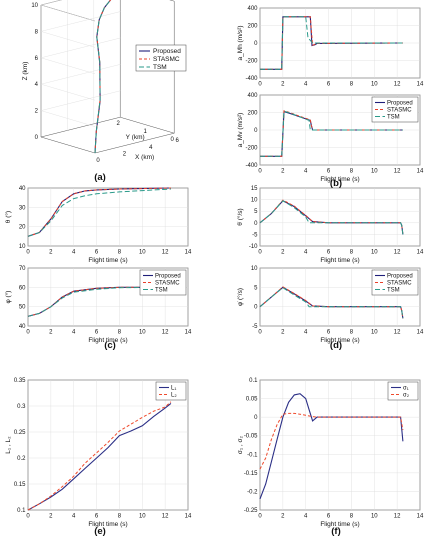 This screenshot has height=555, width=444. Describe the element at coordinates (336, 183) in the screenshot. I see `panel-label-b: (b)` at that location.